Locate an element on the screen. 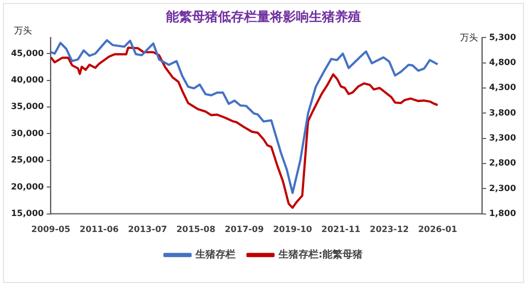  y2-tick-label: 3,300 is located at coordinates (502, 138).